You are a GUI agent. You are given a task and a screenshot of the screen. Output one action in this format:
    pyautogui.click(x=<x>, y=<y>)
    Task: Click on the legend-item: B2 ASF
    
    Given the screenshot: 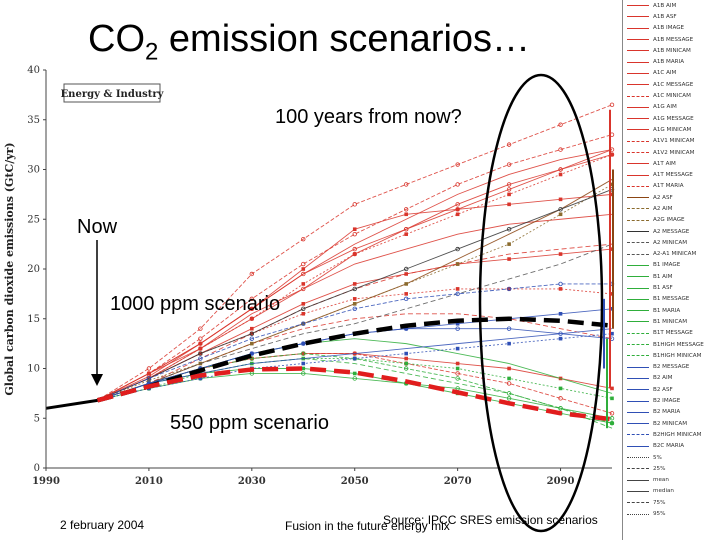 What is the action you would take?
    pyautogui.click(x=671, y=389)
    